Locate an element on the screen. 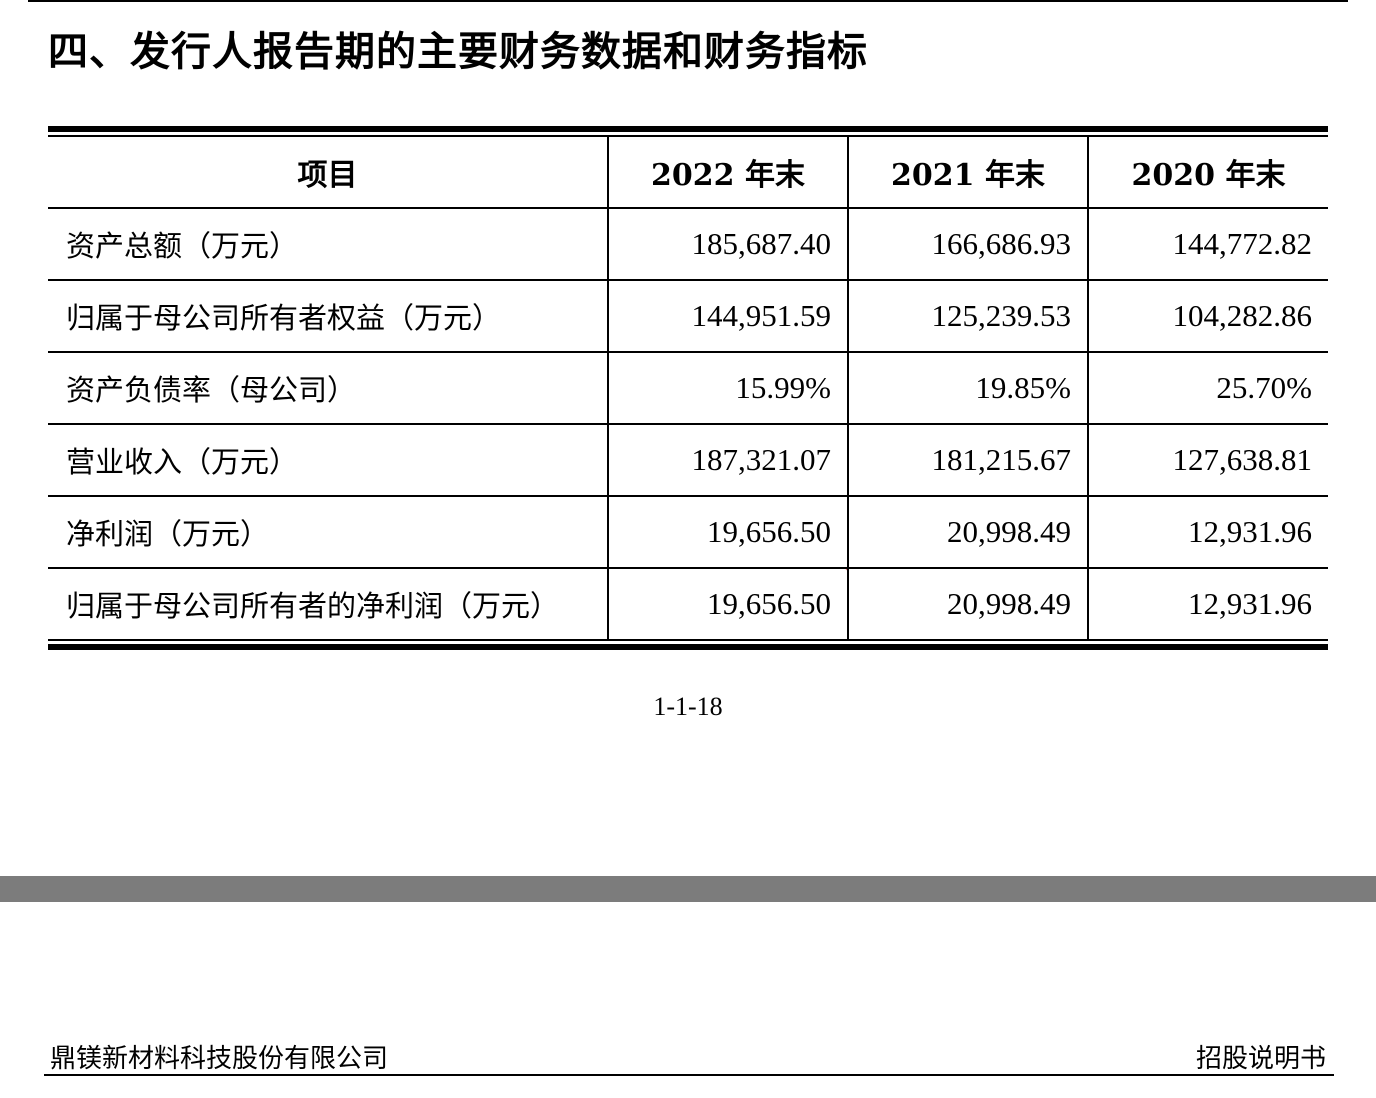 This screenshot has width=1376, height=1098. header-2020: 2020 年末 is located at coordinates (1208, 173).